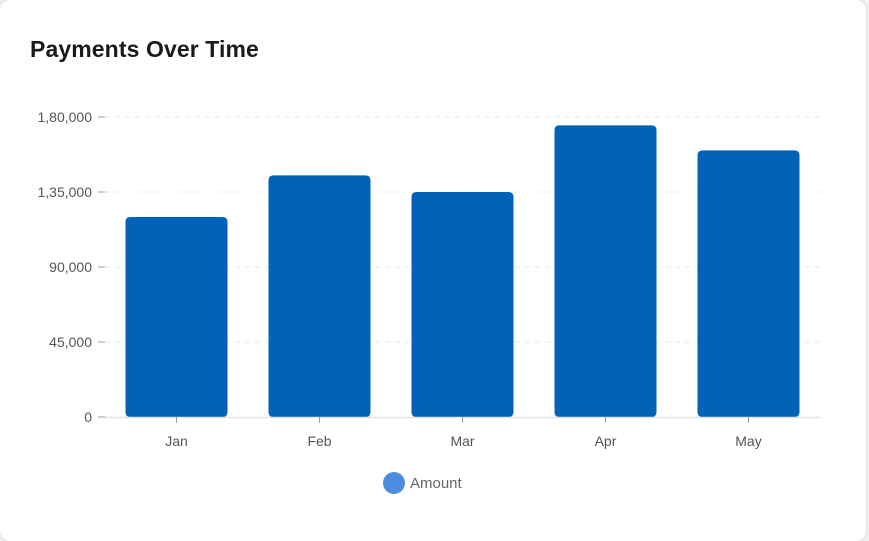  Describe the element at coordinates (748, 284) in the screenshot. I see `bar-may` at that location.